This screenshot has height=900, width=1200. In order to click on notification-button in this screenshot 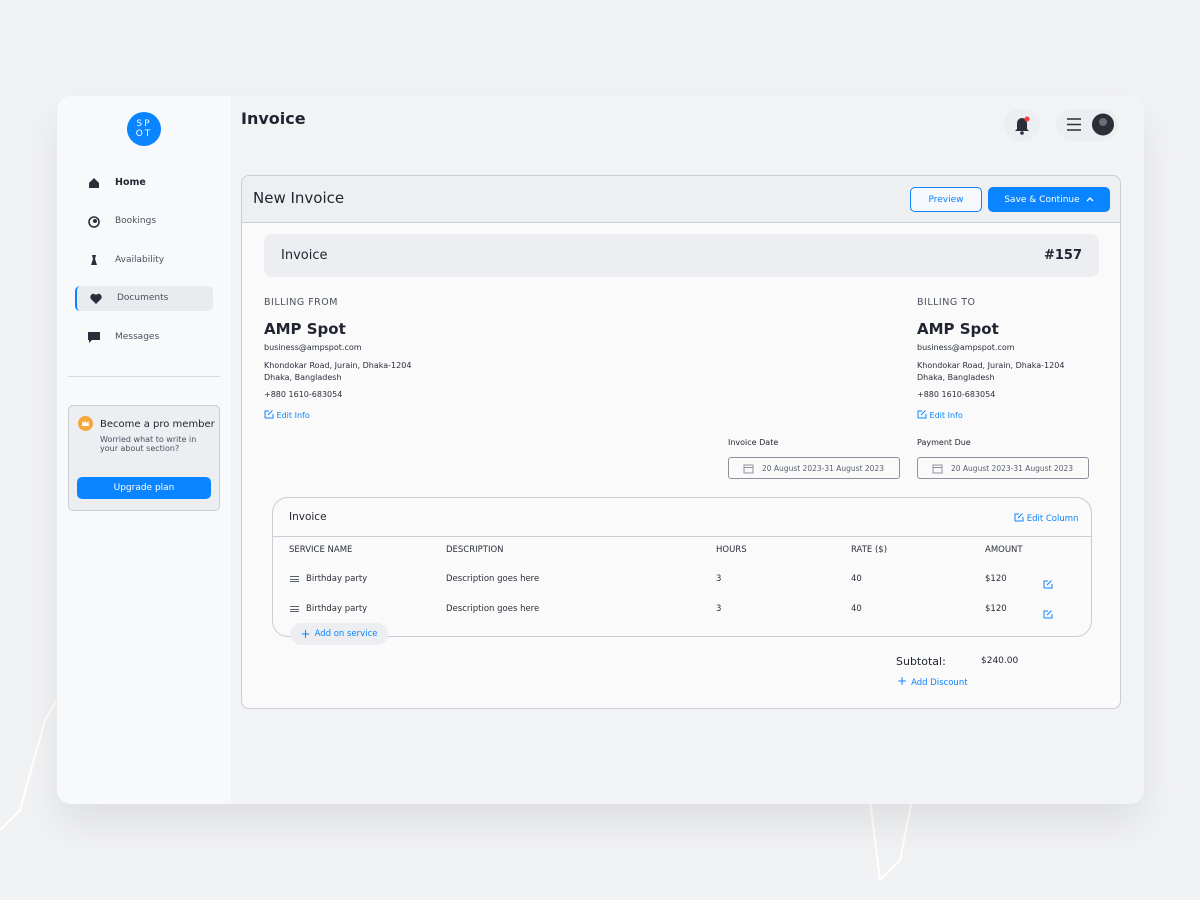, I will do `click(1022, 125)`.